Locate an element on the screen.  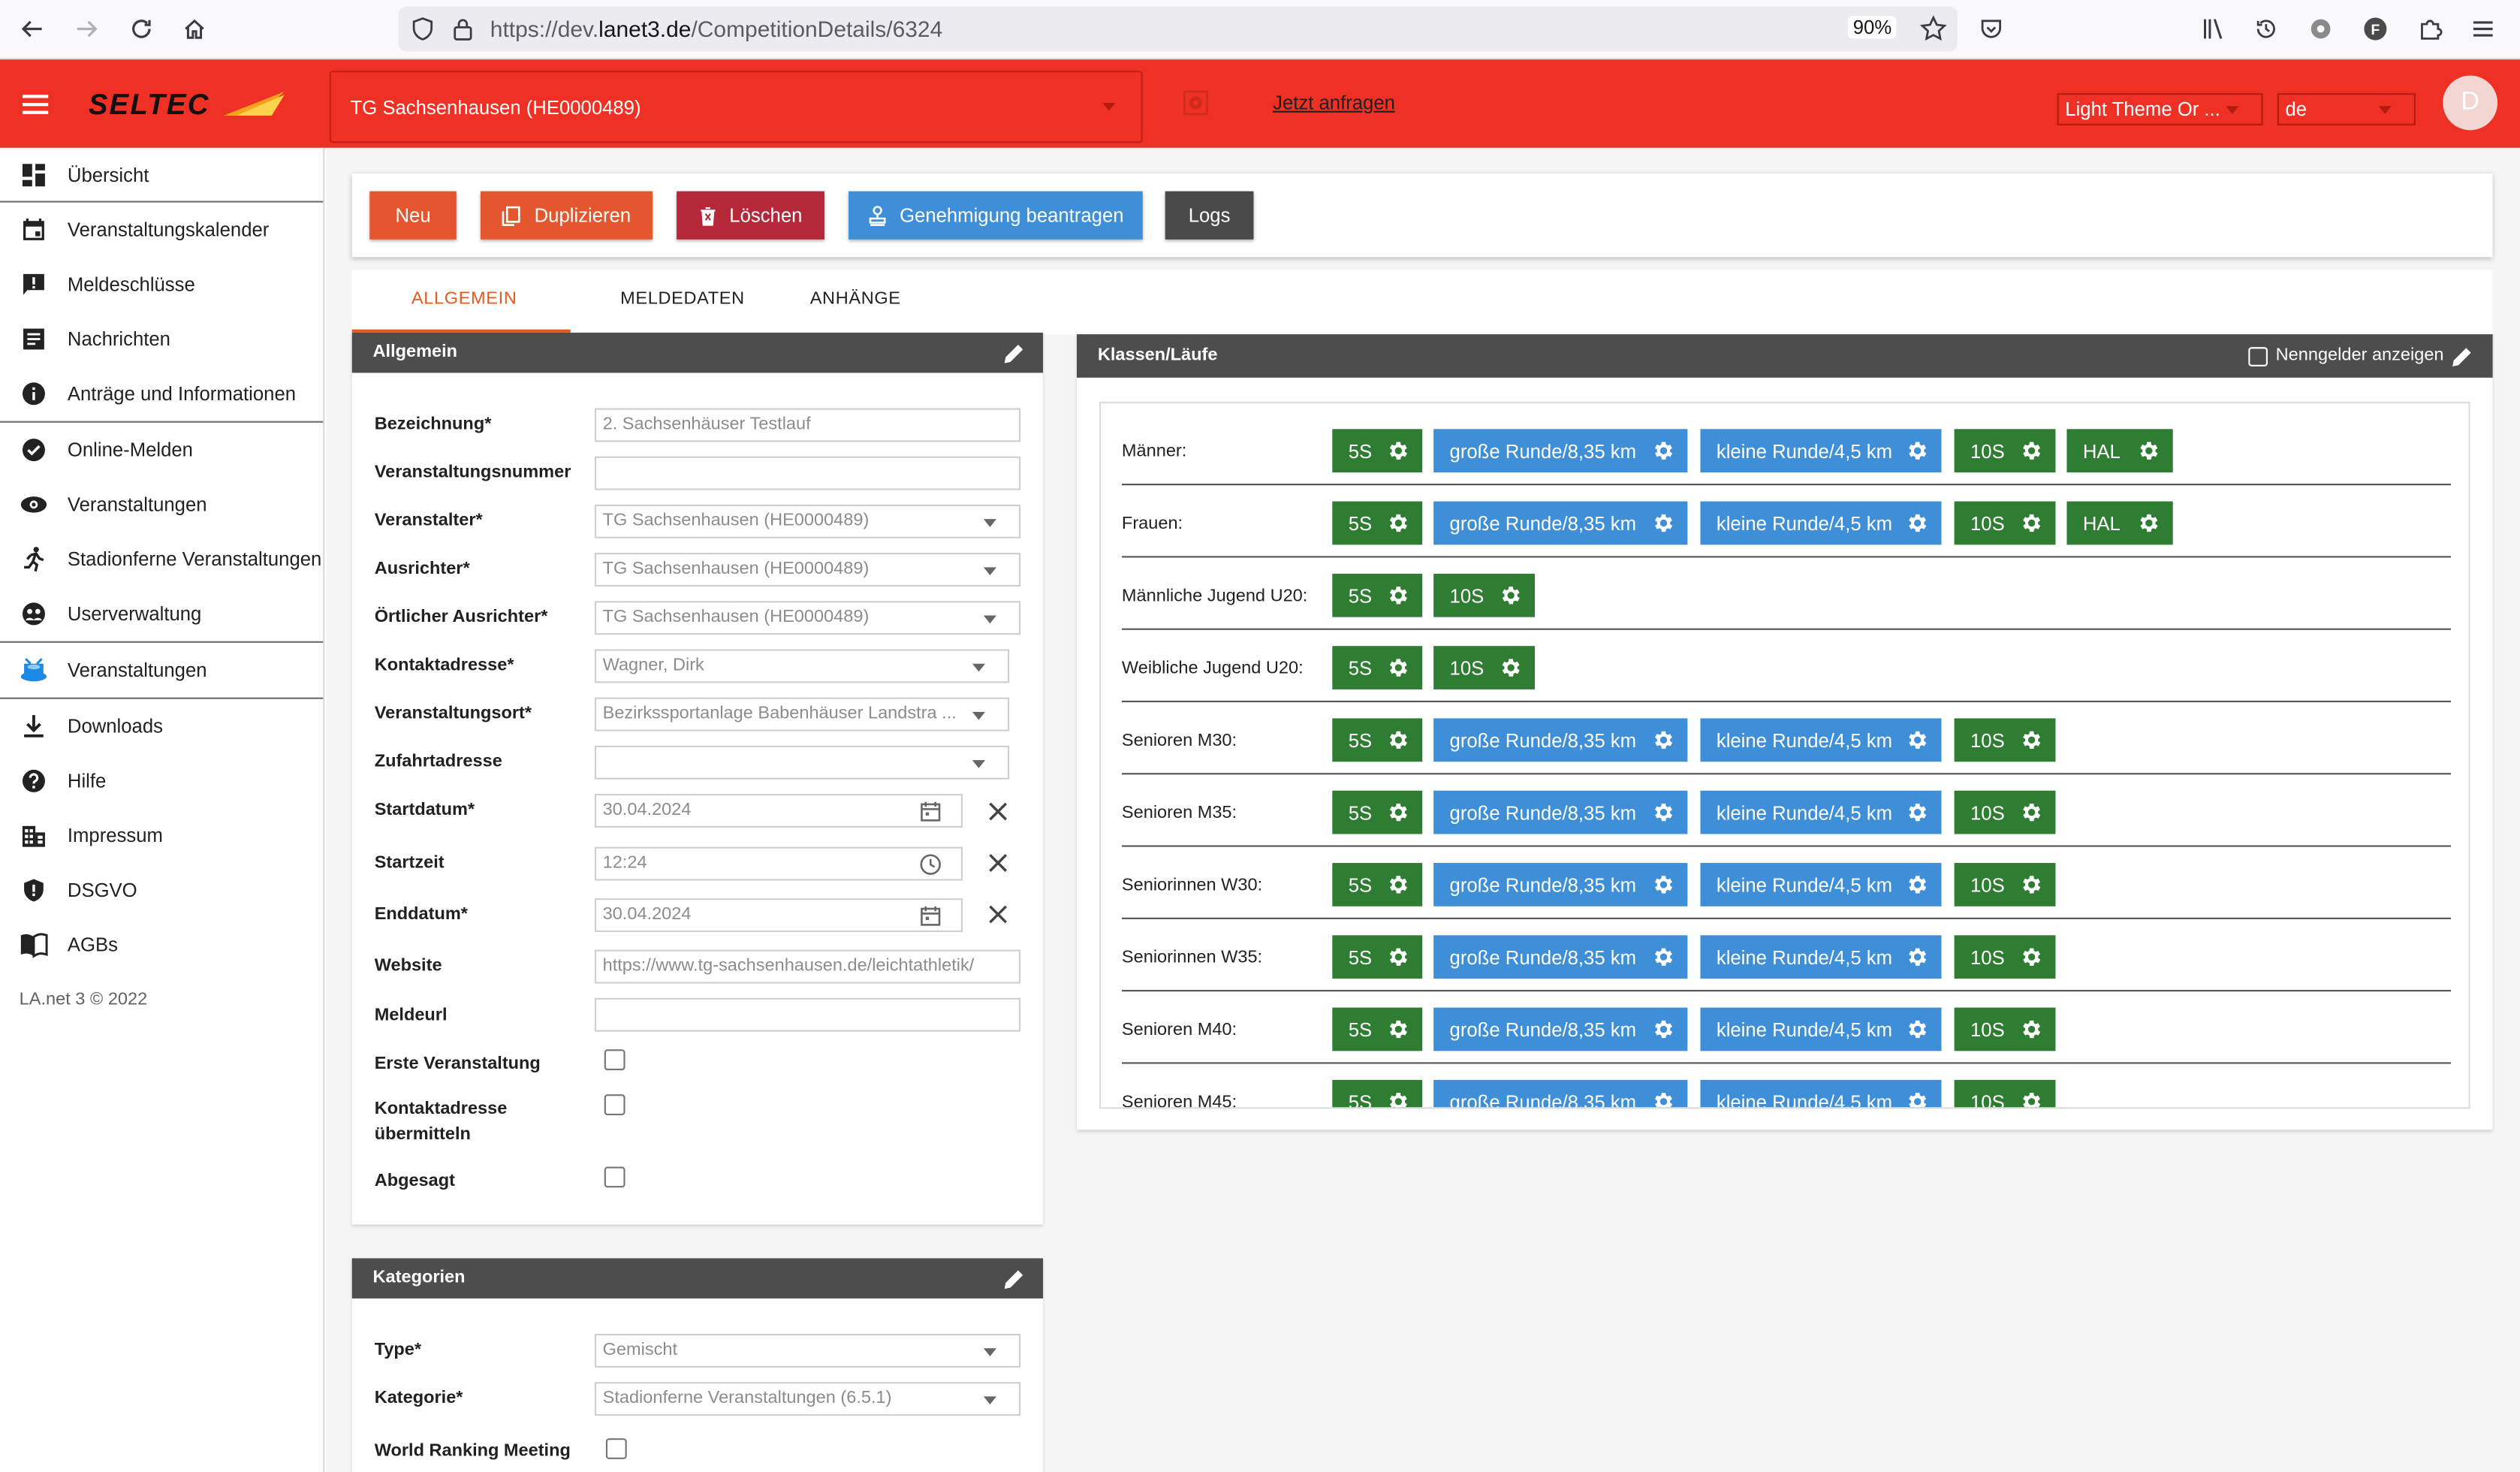
home-icon is located at coordinates (195, 29).